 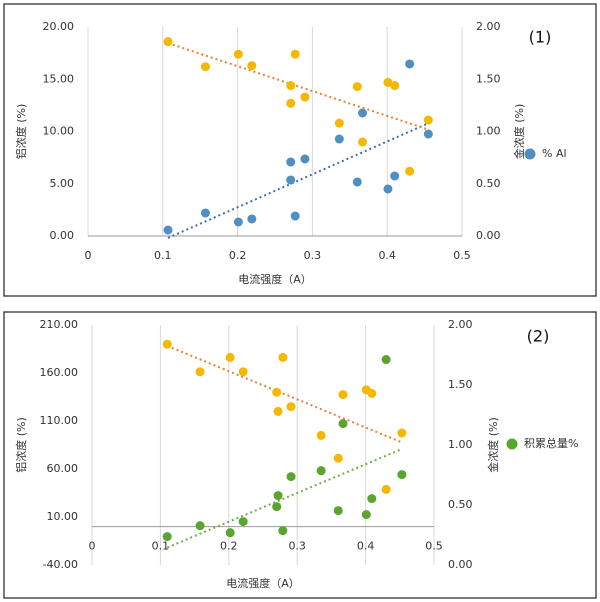 What do you see at coordinates (540, 37) in the screenshot?
I see `panel-label: (1)` at bounding box center [540, 37].